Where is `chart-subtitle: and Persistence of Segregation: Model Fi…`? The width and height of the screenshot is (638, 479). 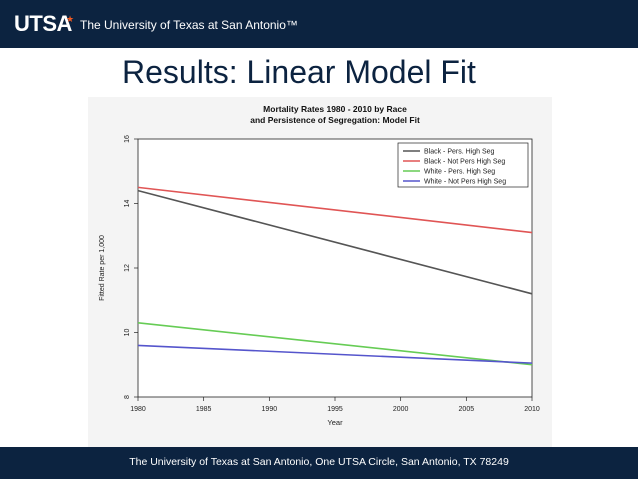 chart-subtitle: and Persistence of Segregation: Model Fi… is located at coordinates (335, 120).